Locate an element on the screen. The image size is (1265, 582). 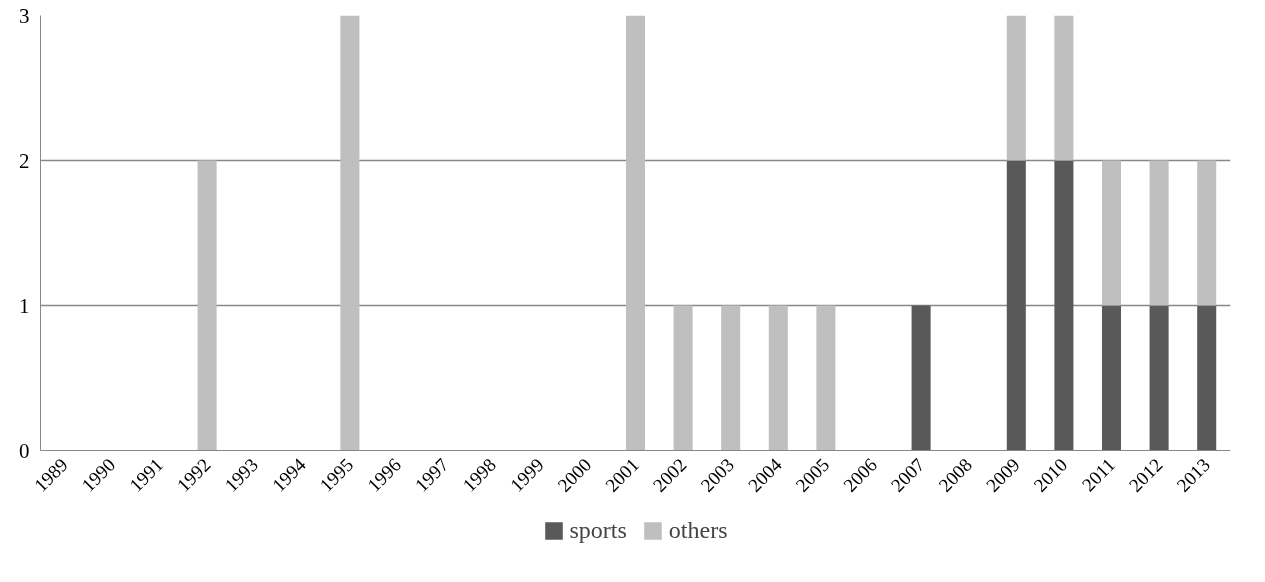
y-tick-label: 3 is located at coordinates (24, 15).